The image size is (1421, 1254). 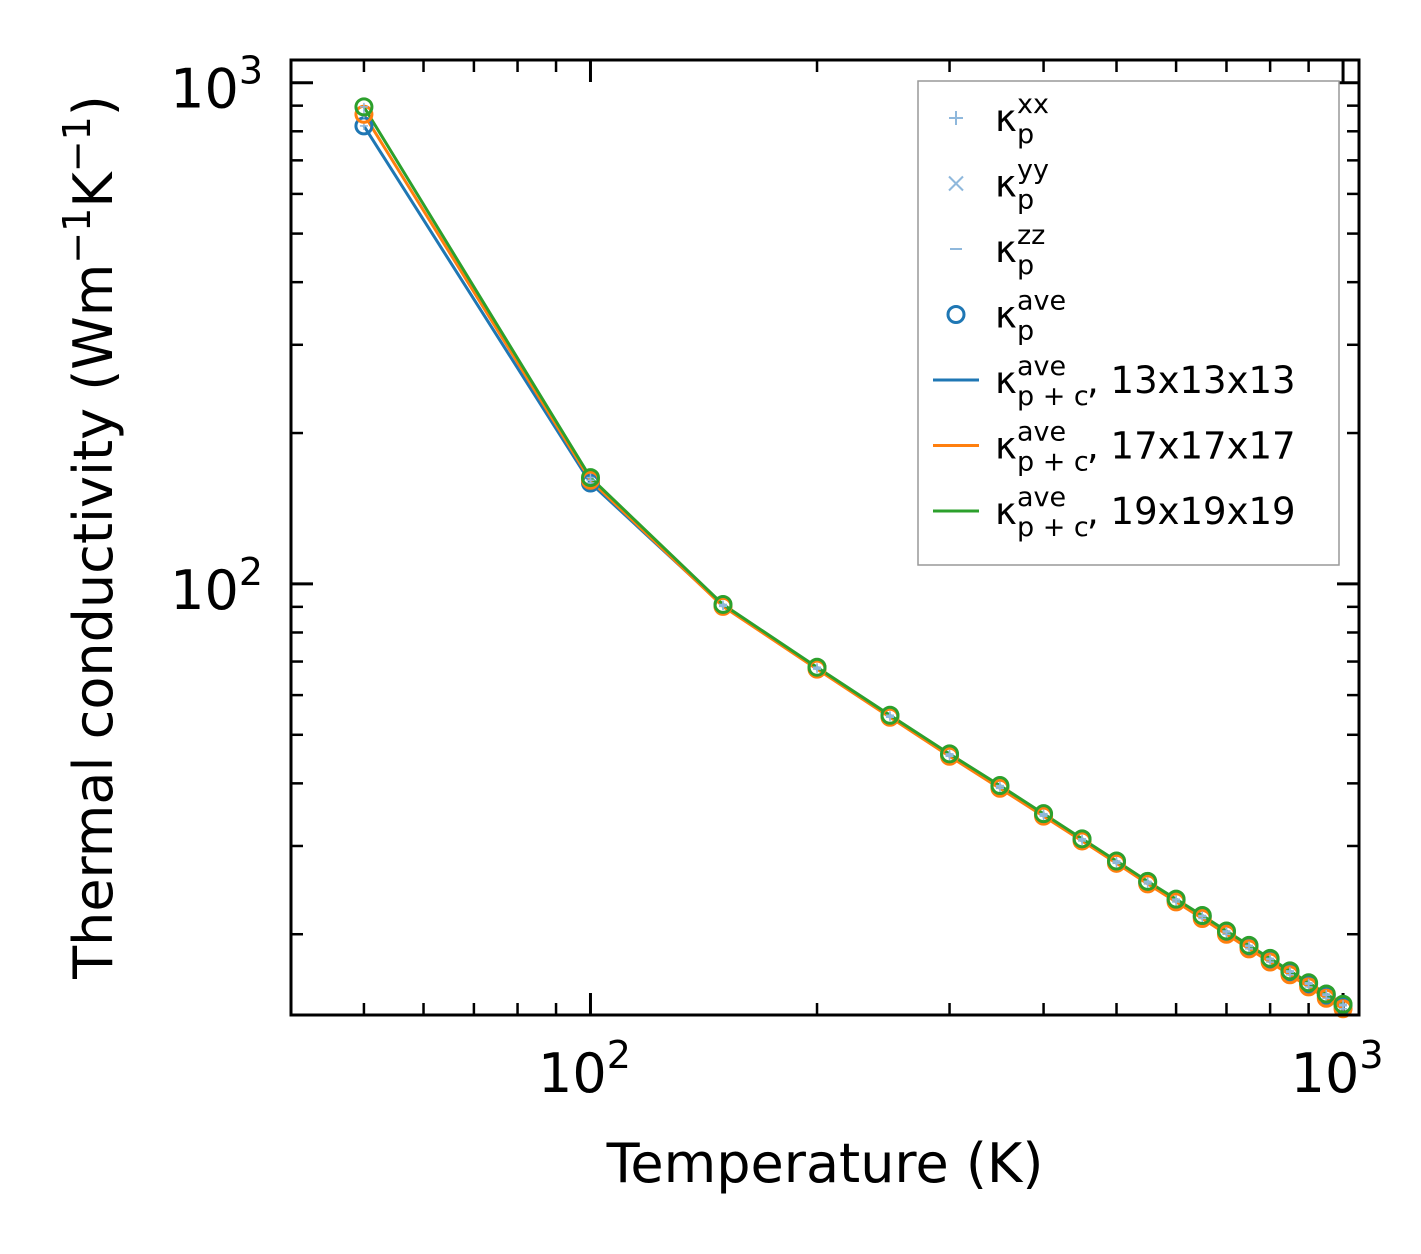 I want to click on legend-entry: κzz p, so click(x=997, y=250).